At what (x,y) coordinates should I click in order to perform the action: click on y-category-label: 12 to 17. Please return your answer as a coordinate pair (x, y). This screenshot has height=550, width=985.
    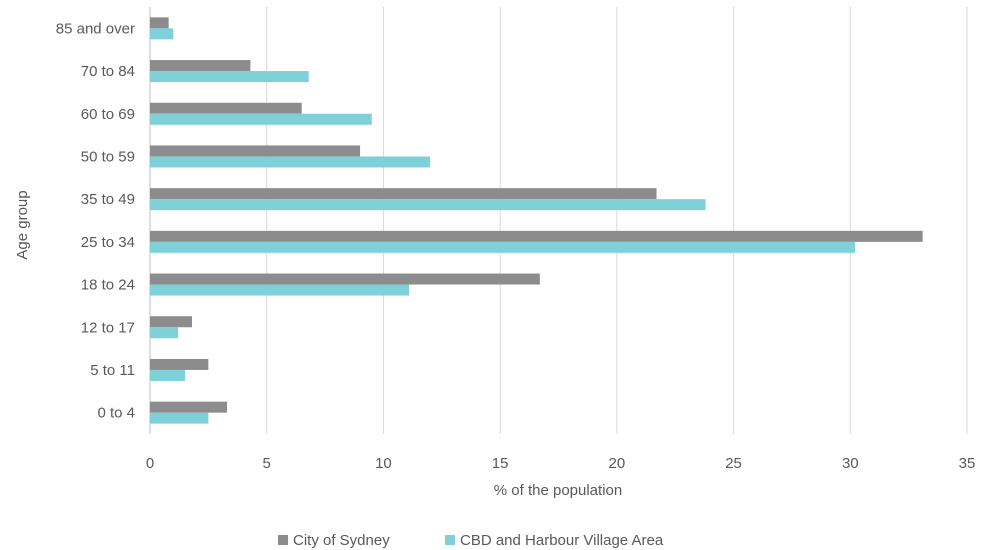
    Looking at the image, I should click on (108, 327).